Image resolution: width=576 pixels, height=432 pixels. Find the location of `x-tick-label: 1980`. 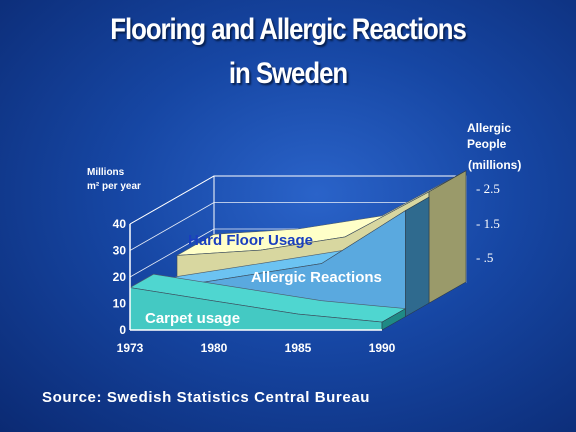

x-tick-label: 1980 is located at coordinates (214, 348).